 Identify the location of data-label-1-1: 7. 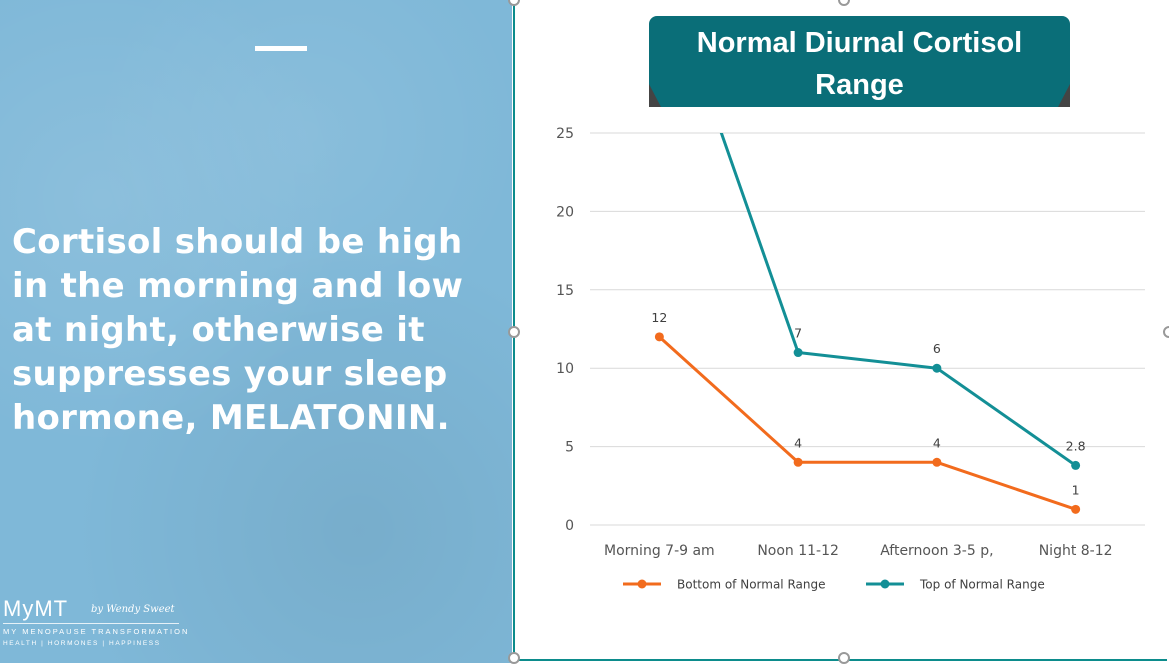
(798, 333).